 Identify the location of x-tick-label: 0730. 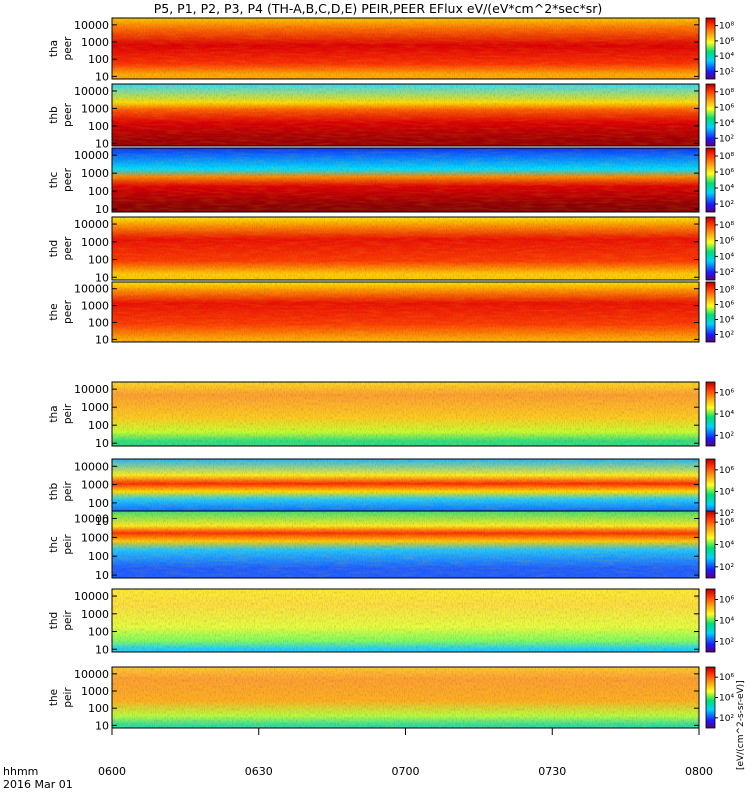
(552, 771).